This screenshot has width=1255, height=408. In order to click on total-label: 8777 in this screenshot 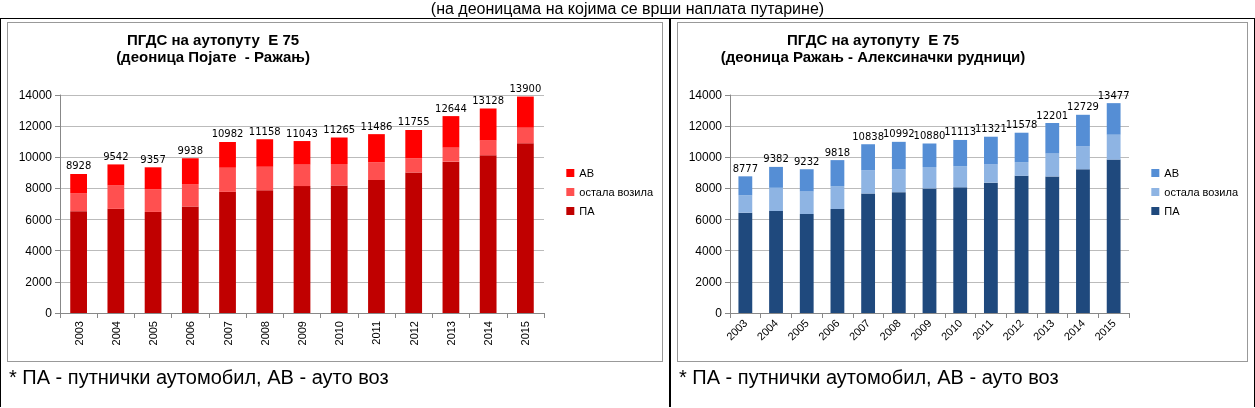, I will do `click(745, 168)`.